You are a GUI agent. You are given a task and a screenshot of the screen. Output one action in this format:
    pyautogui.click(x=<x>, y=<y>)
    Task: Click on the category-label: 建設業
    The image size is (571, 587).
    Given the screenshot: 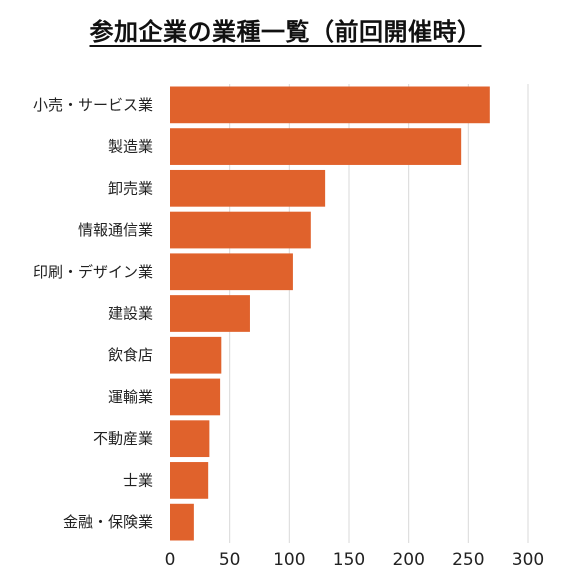 What is the action you would take?
    pyautogui.click(x=130, y=314)
    